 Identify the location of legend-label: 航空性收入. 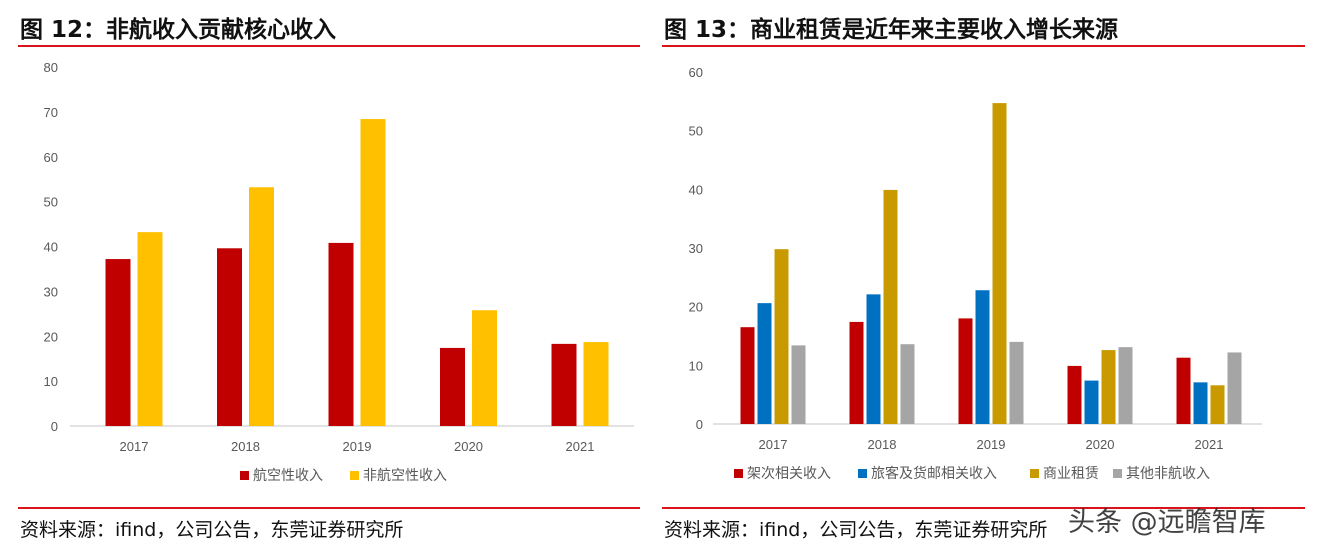
(288, 476).